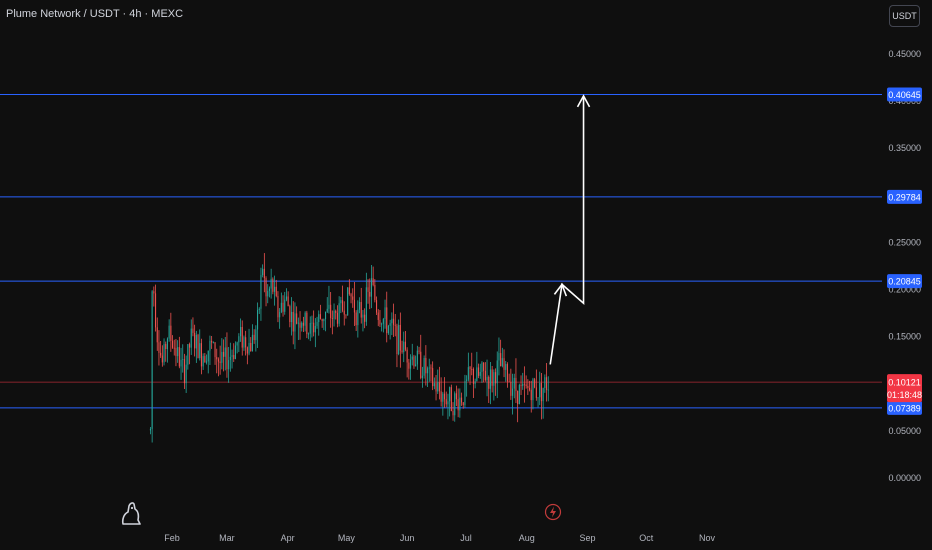 This screenshot has width=932, height=550. What do you see at coordinates (707, 538) in the screenshot?
I see `x-tick-label: Nov` at bounding box center [707, 538].